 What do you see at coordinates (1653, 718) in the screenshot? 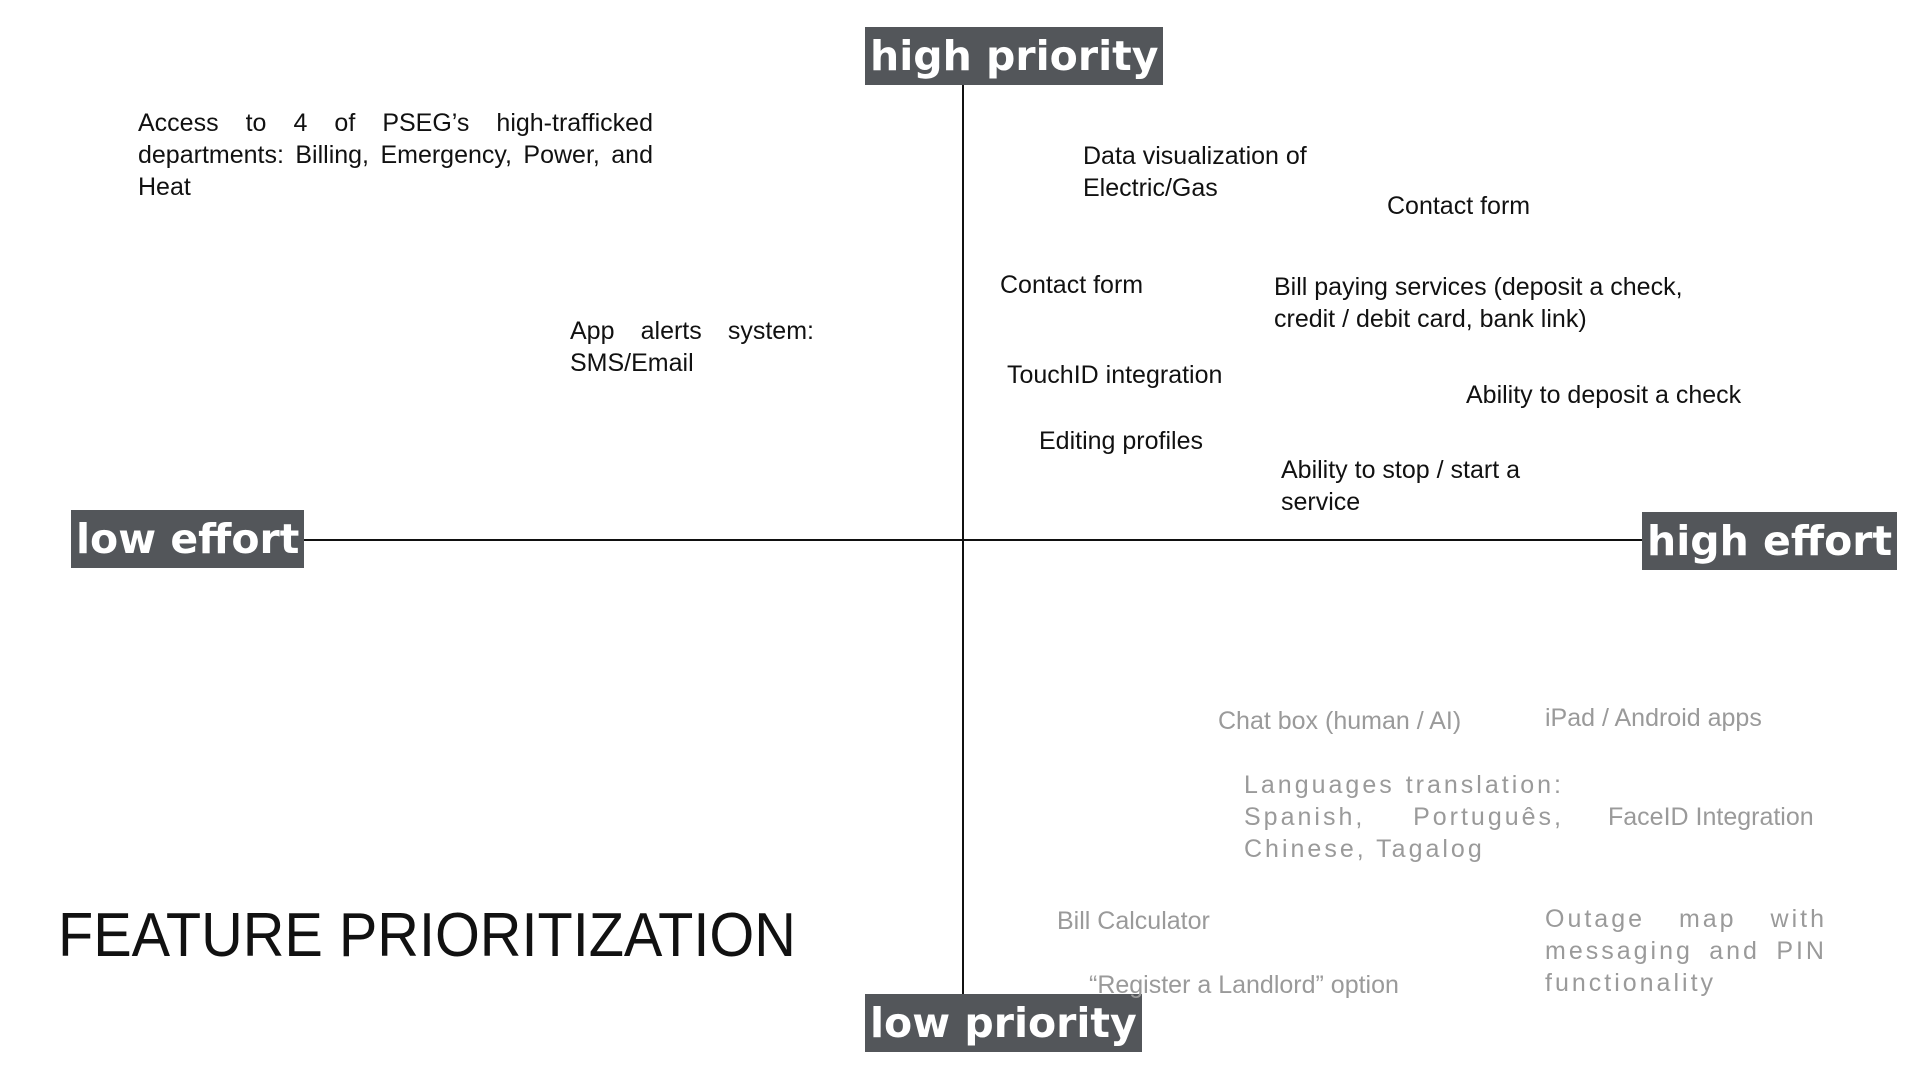
I see `feature-ipad-android: iPad / Android apps` at bounding box center [1653, 718].